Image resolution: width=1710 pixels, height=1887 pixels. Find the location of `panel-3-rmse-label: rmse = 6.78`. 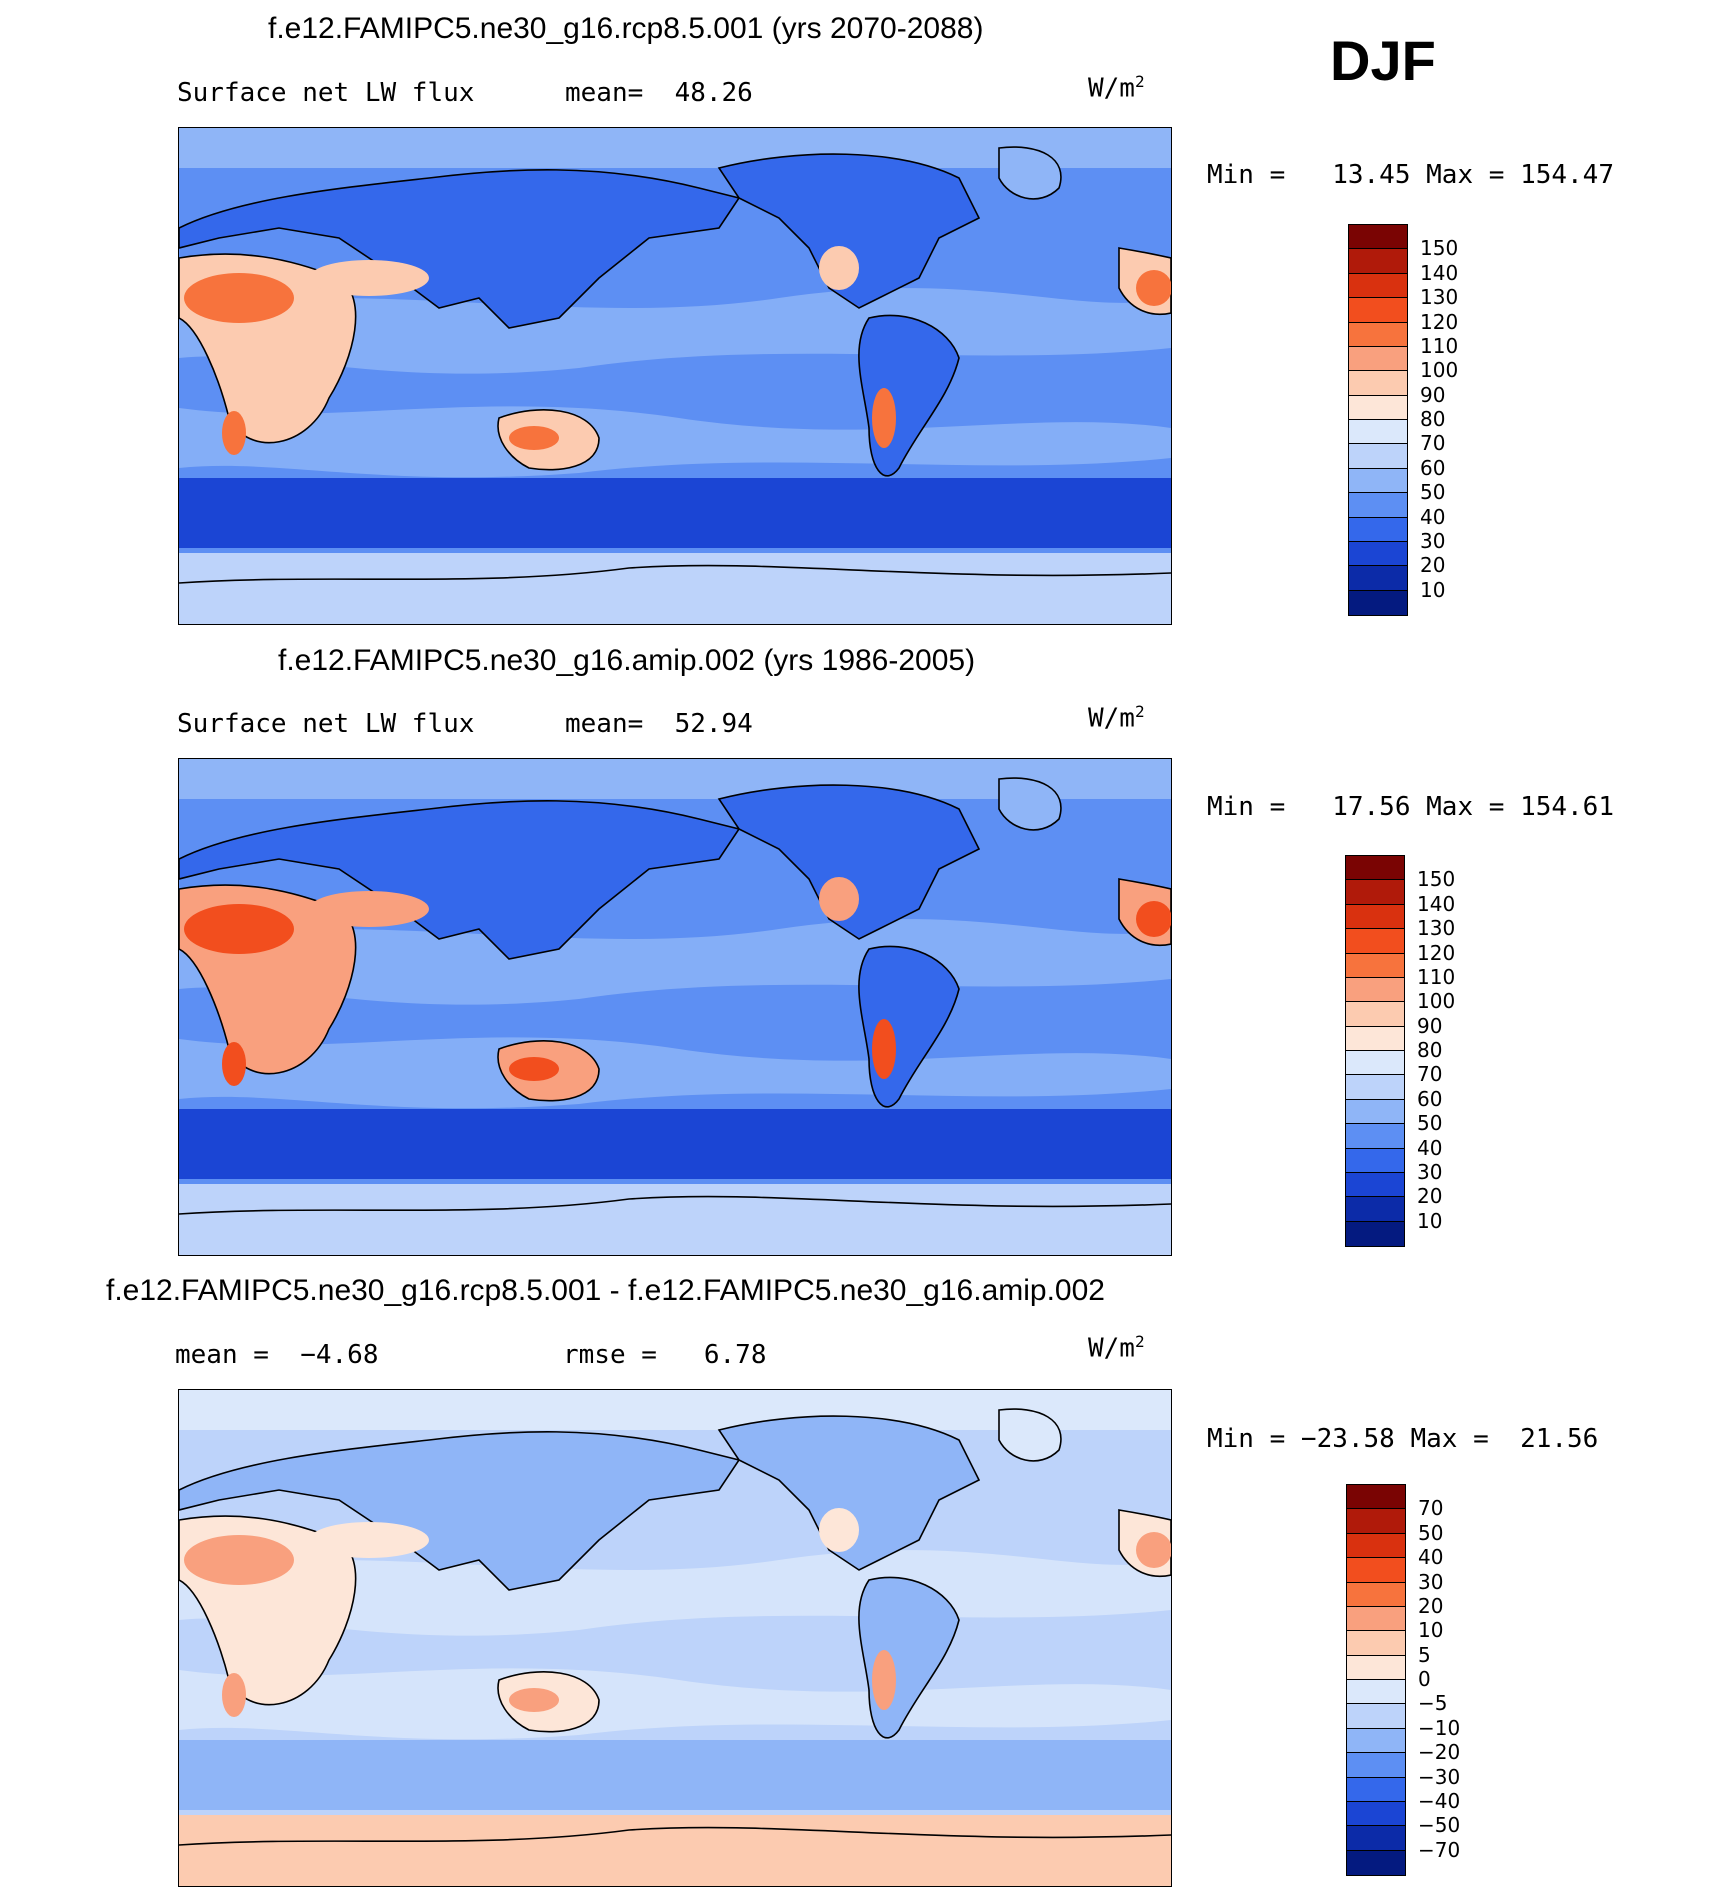

panel-3-rmse-label: rmse = 6.78 is located at coordinates (665, 1355).